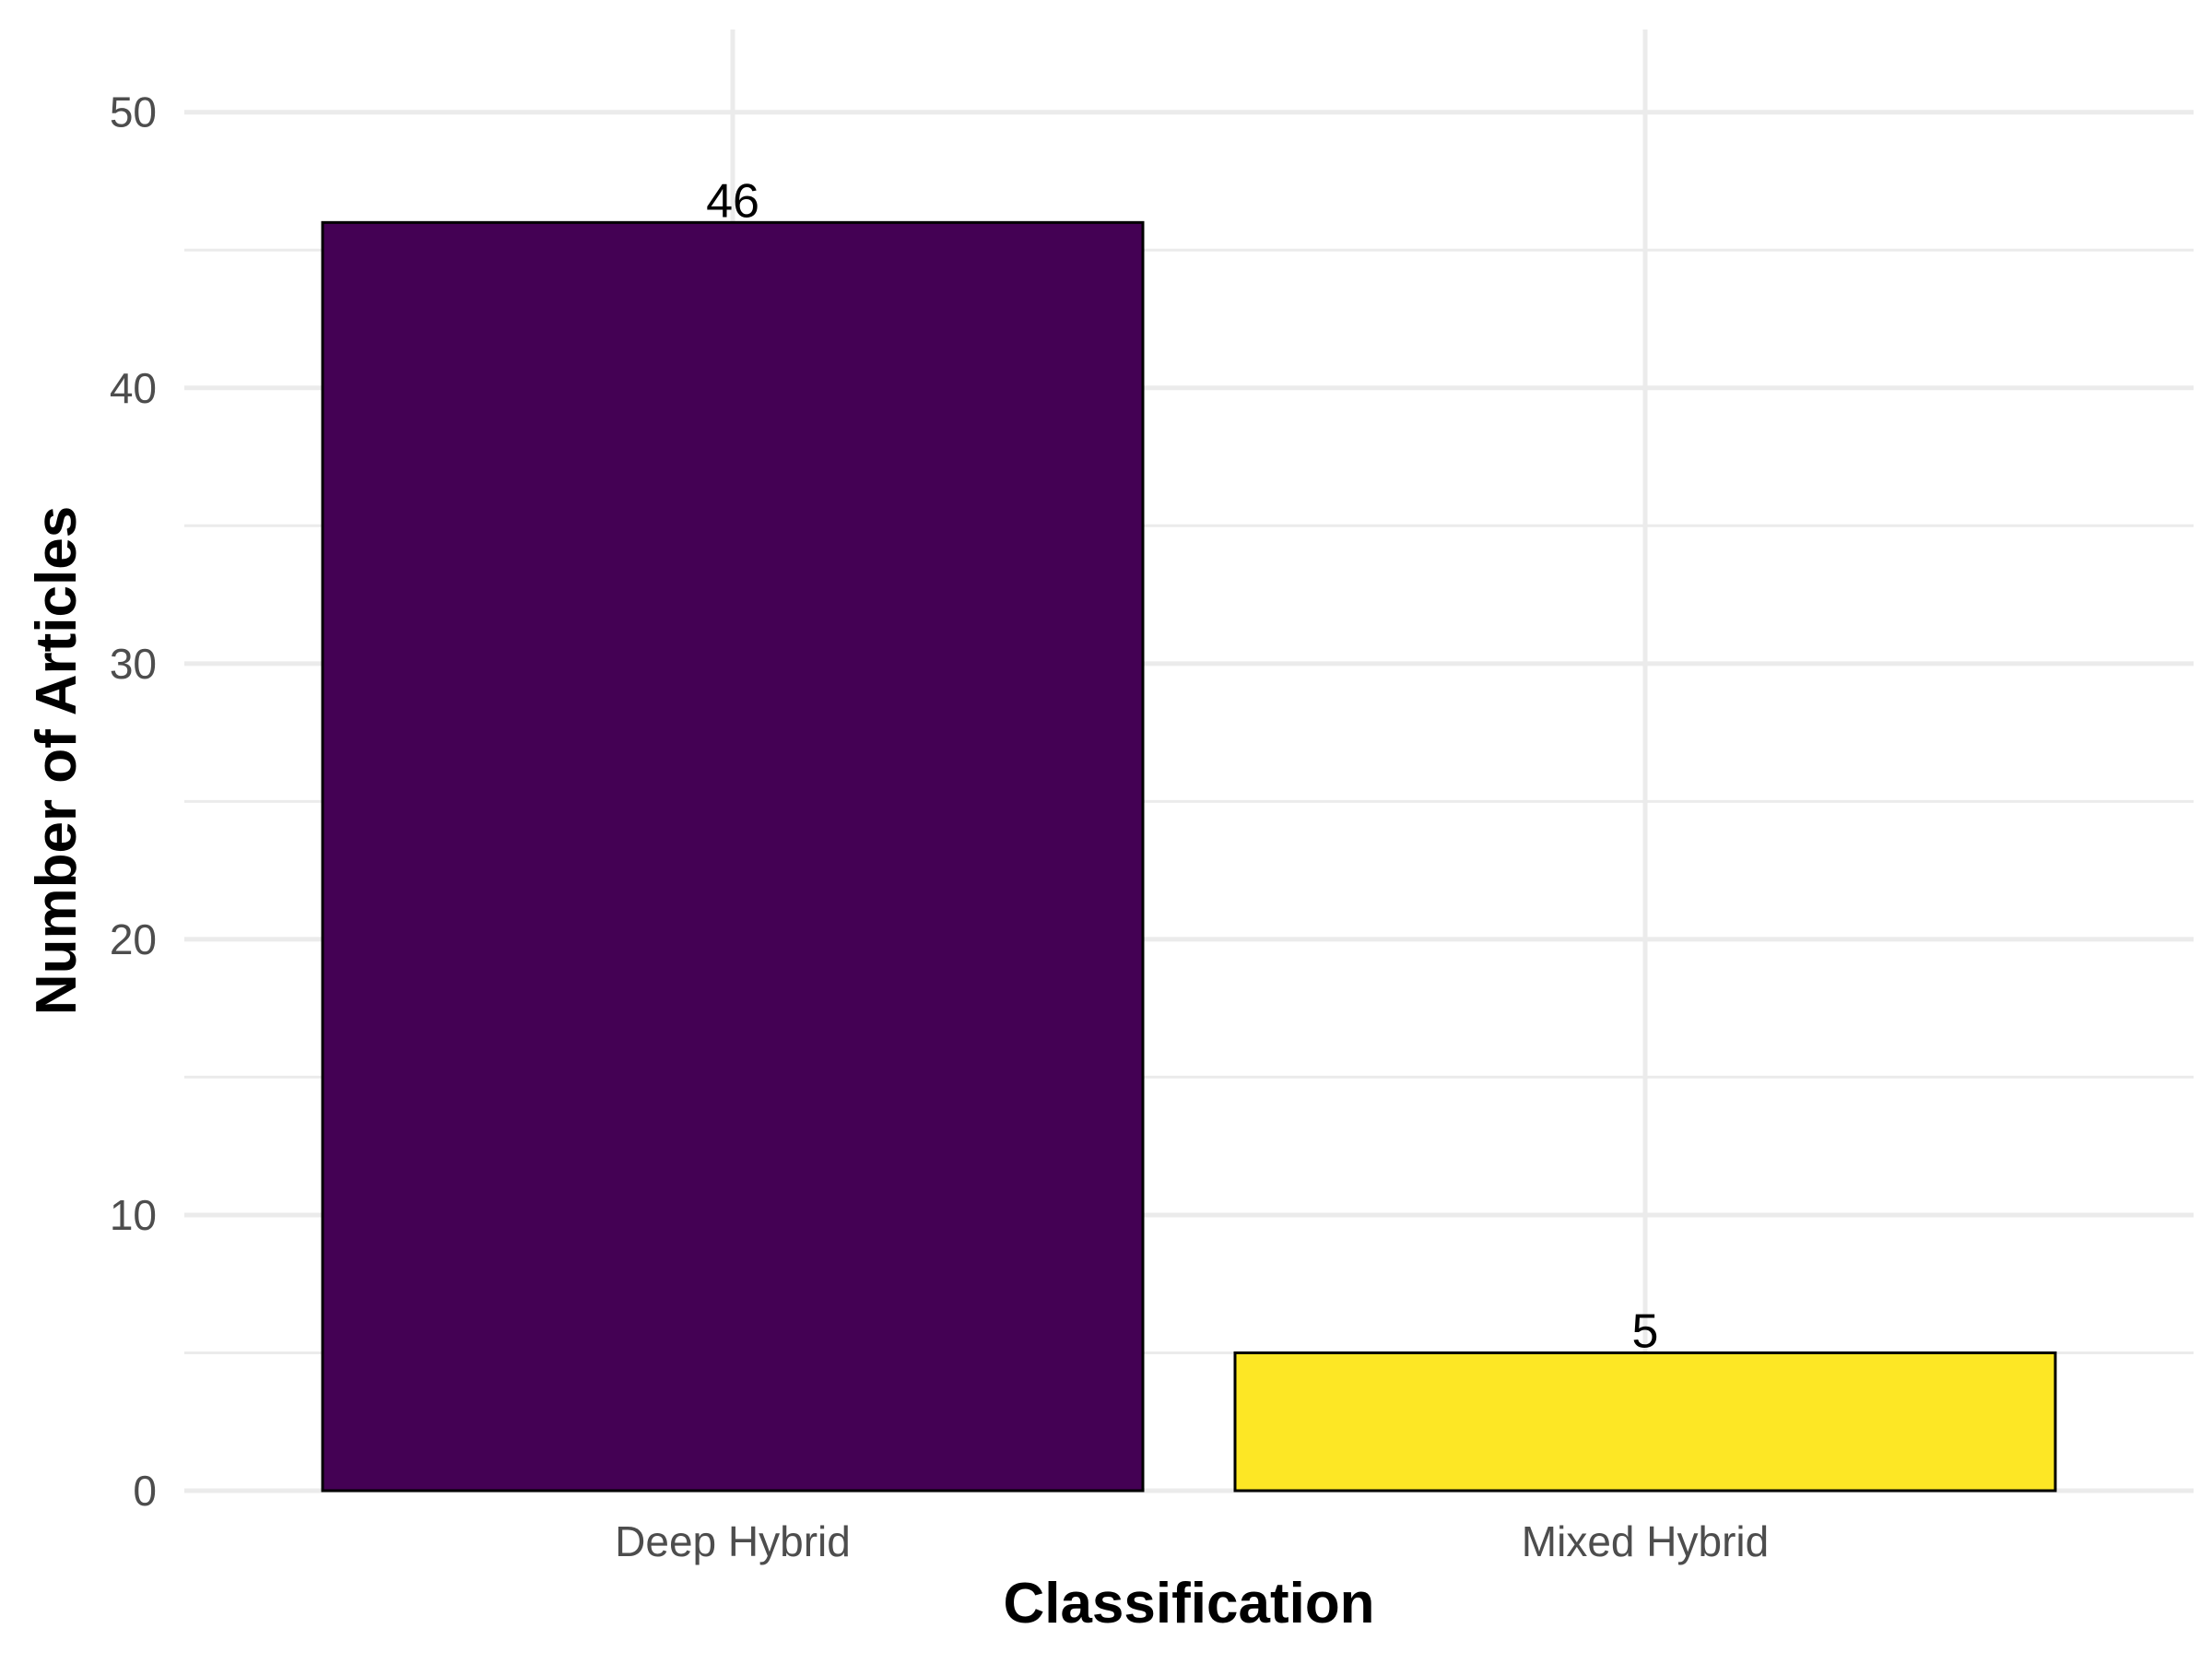 The height and width of the screenshot is (1664, 2212). Describe the element at coordinates (145, 1491) in the screenshot. I see `y-tick-label: 0` at that location.